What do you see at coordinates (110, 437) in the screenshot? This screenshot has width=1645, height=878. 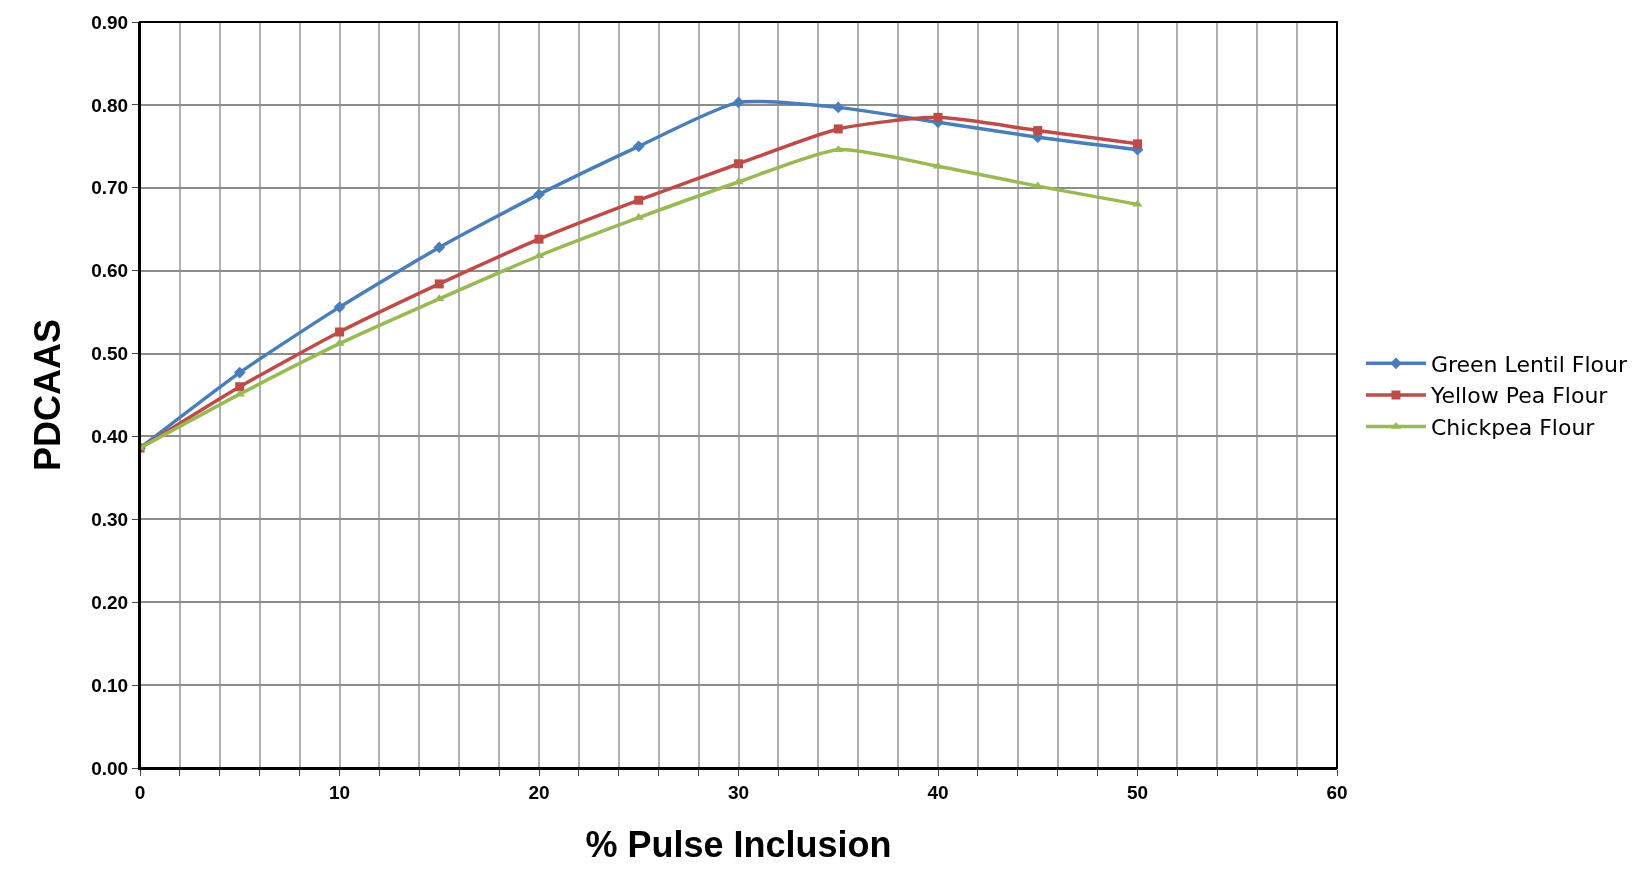 I see `y-tick-label: 0.40` at bounding box center [110, 437].